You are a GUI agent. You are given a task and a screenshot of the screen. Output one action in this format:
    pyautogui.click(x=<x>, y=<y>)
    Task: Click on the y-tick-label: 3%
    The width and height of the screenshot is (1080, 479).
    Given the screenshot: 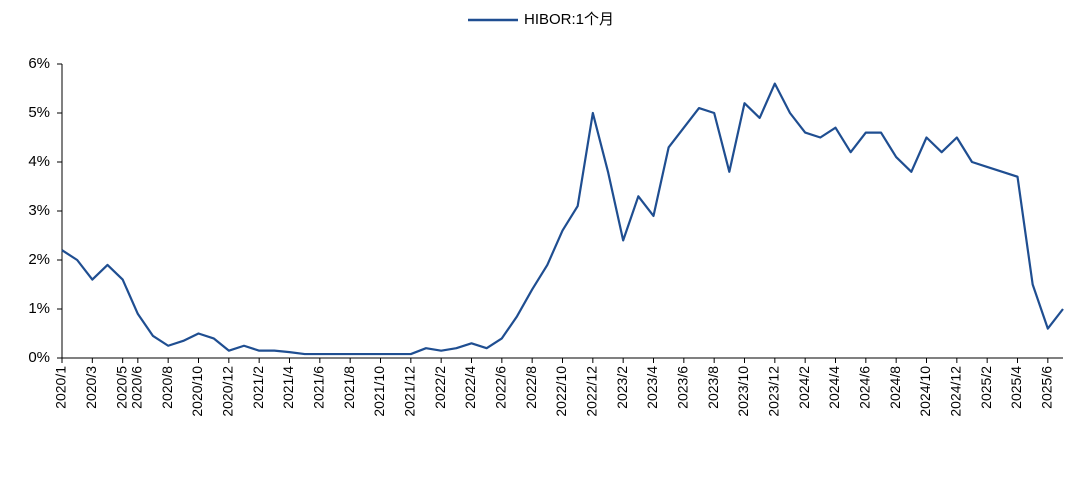 What is the action you would take?
    pyautogui.click(x=39, y=210)
    